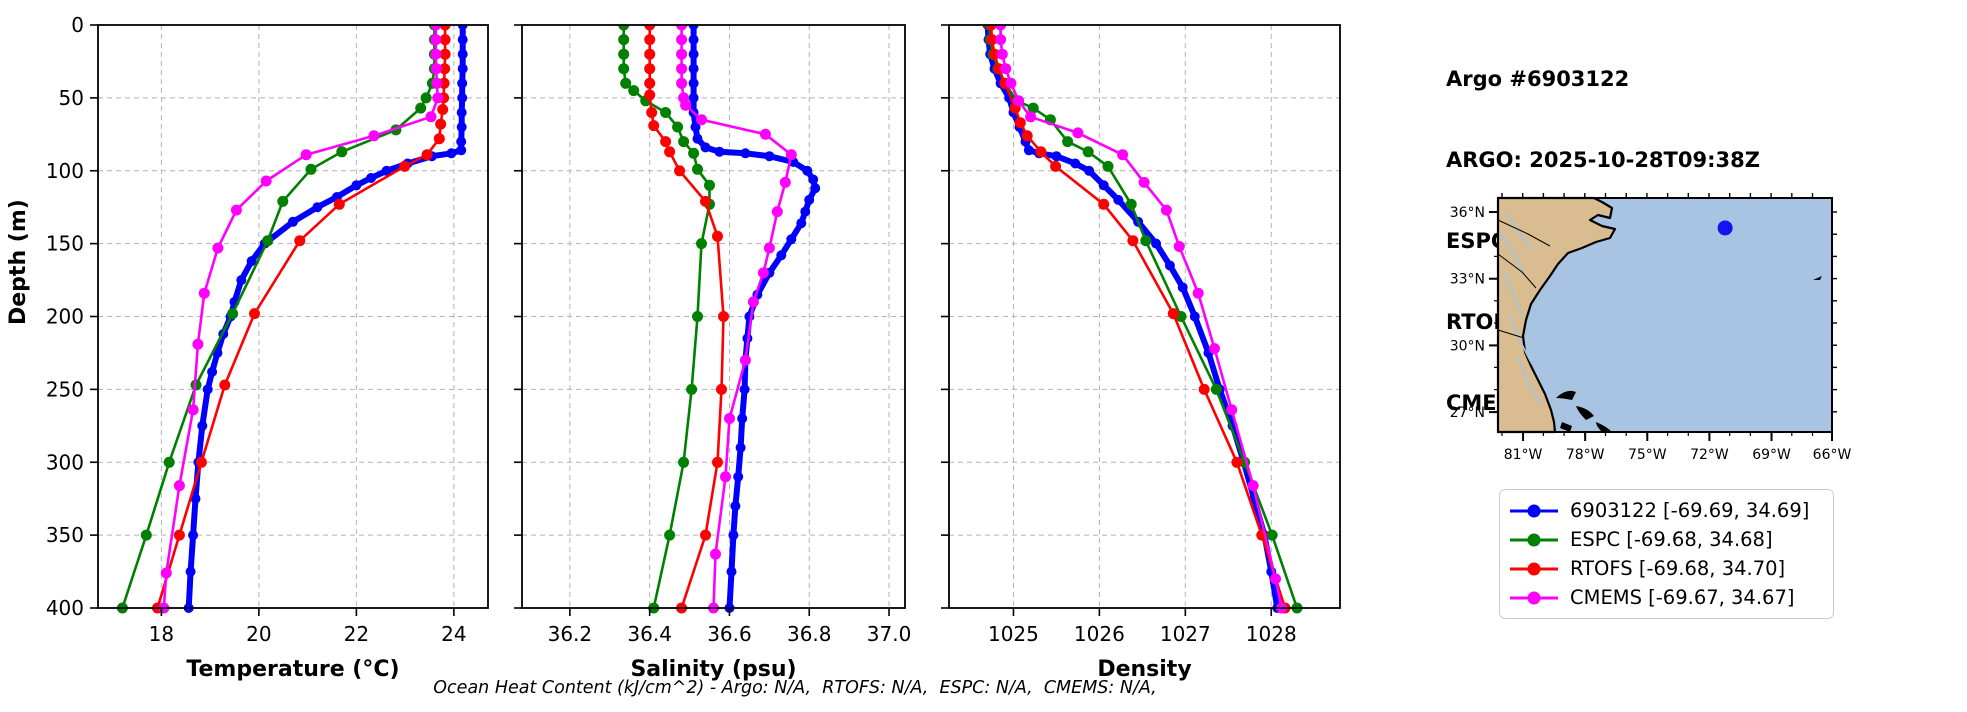  I want to click on y-tick-label: 350, so click(65, 535).